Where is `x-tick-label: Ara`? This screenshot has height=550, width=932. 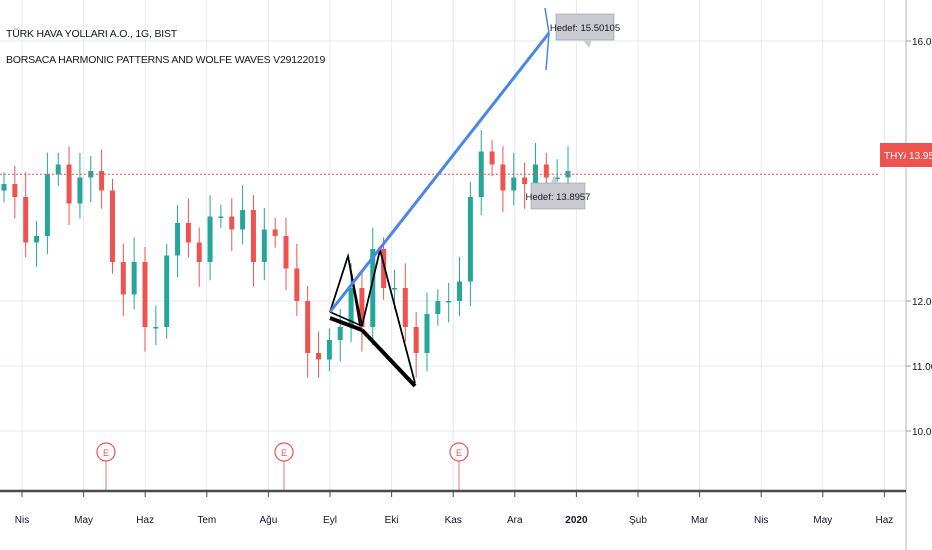 x-tick-label: Ara is located at coordinates (515, 520).